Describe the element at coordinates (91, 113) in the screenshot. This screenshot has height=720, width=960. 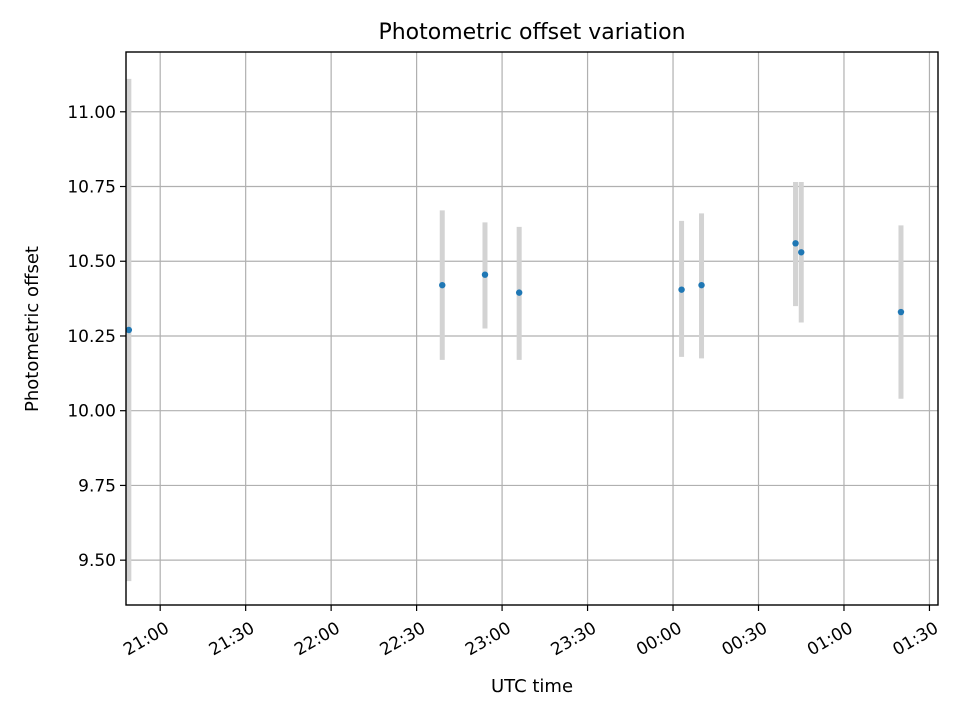
I see `y-tick-label: 11.00` at that location.